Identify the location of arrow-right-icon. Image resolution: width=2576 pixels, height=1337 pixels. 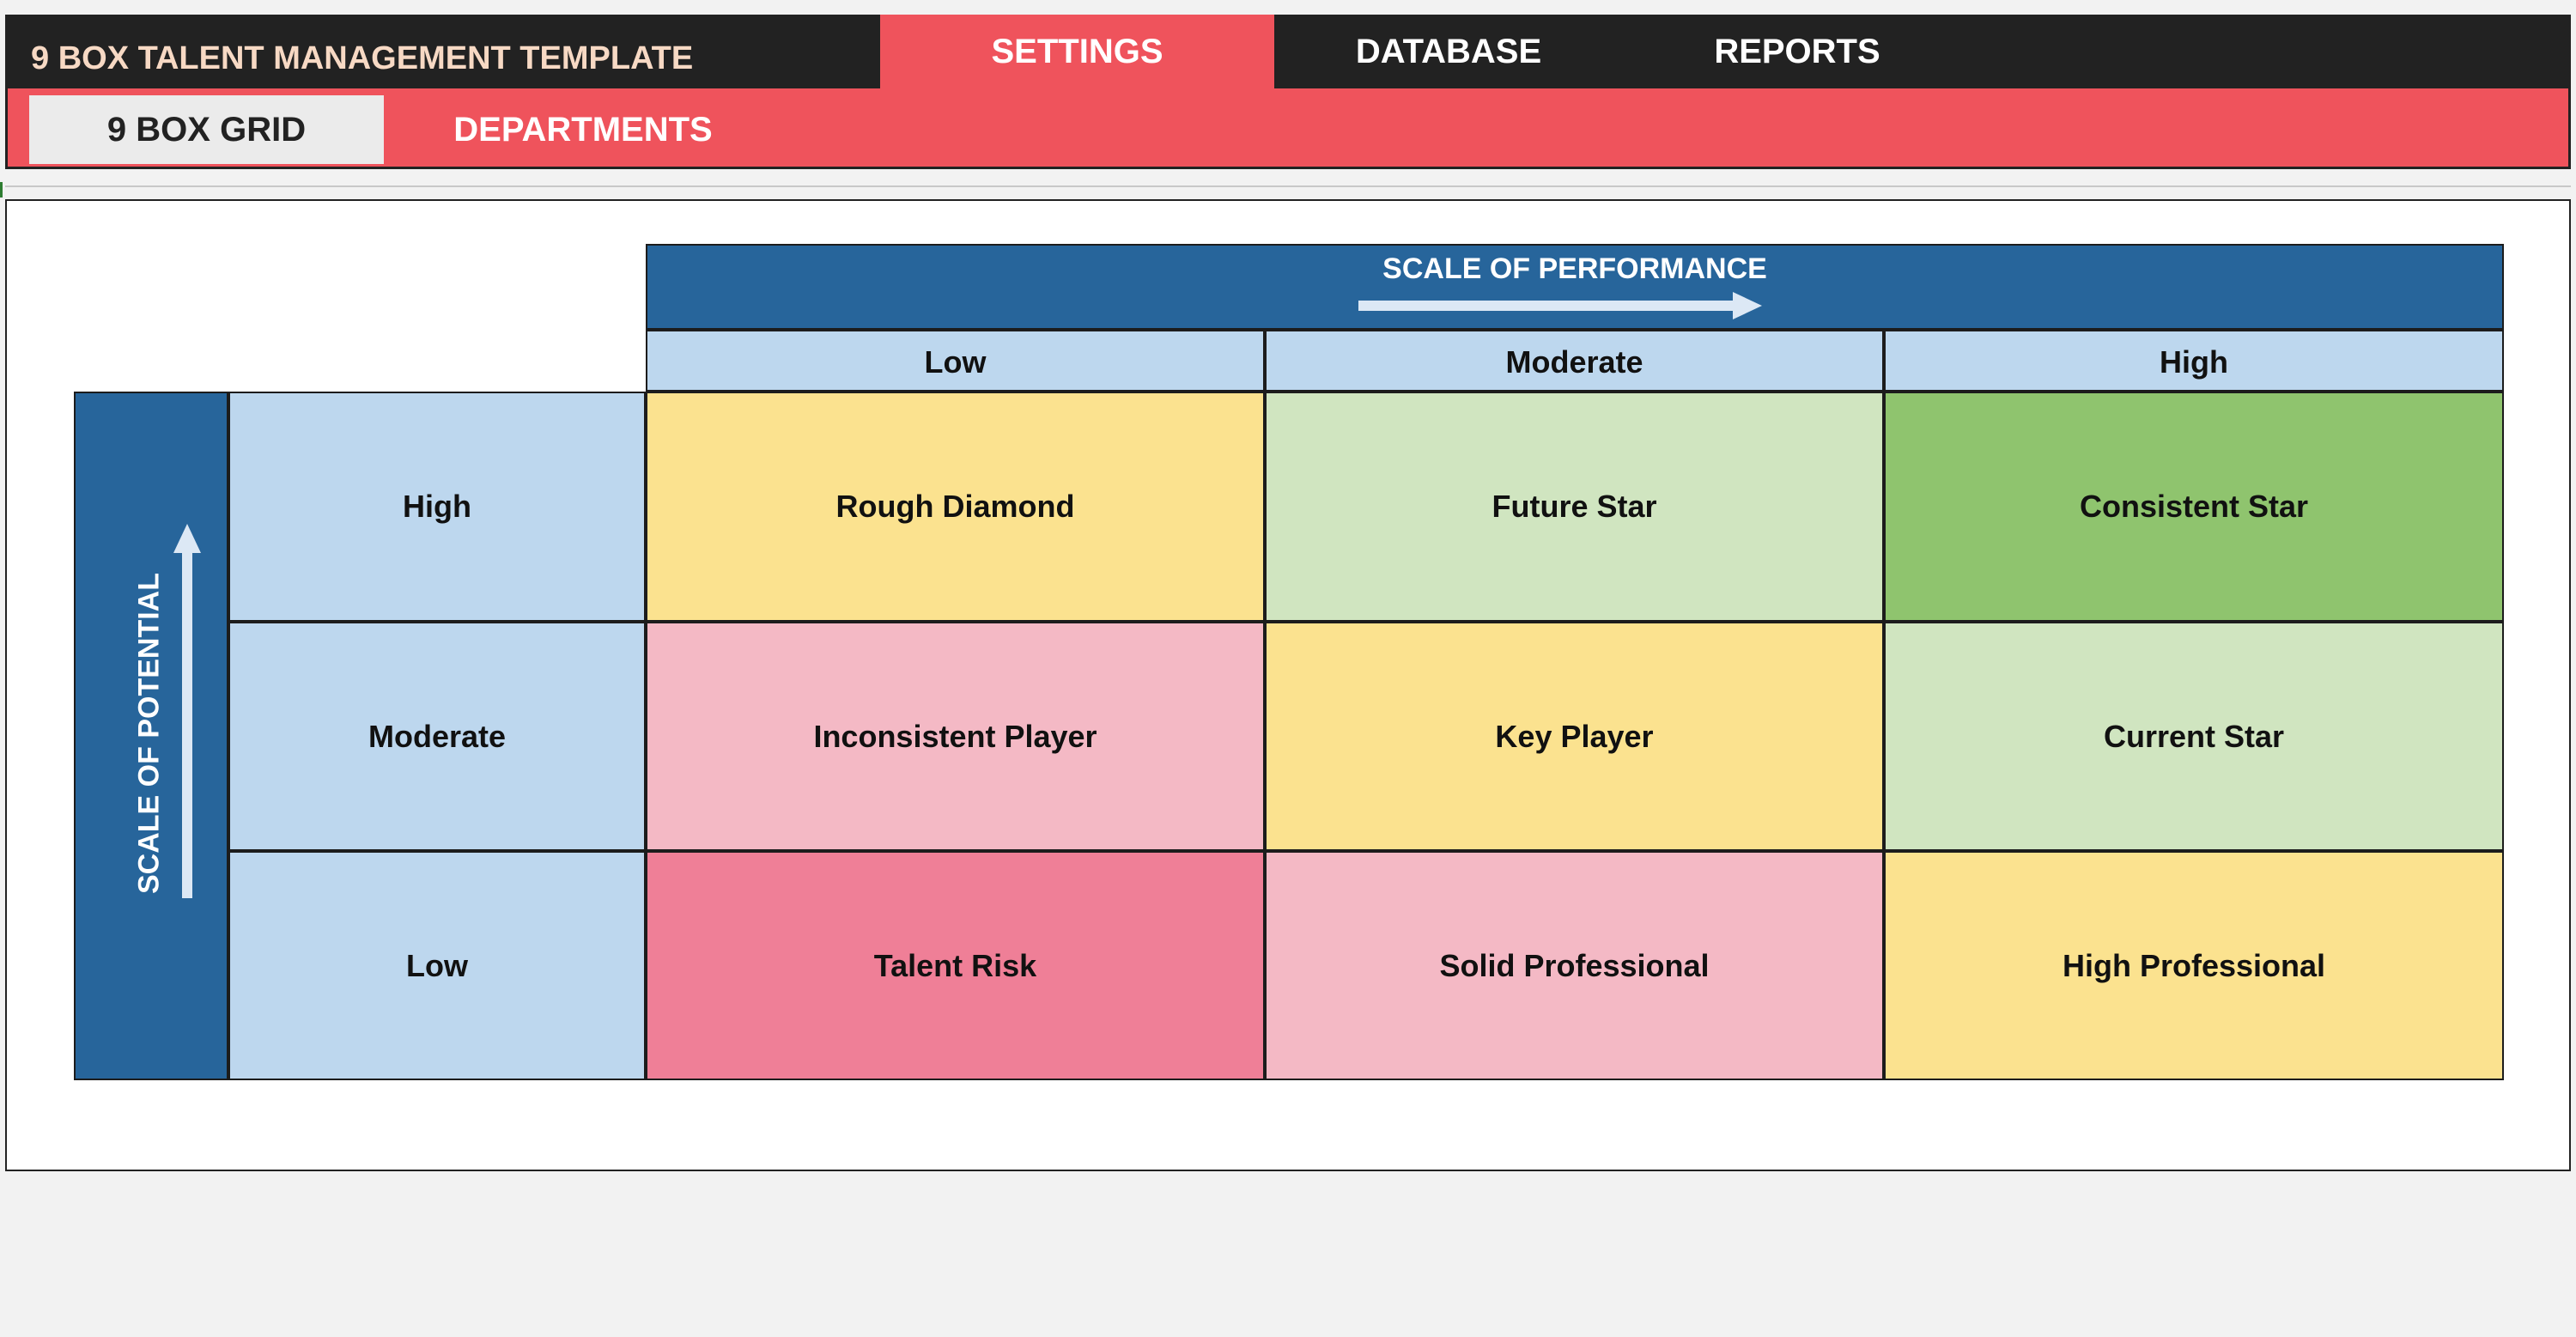
(1560, 305).